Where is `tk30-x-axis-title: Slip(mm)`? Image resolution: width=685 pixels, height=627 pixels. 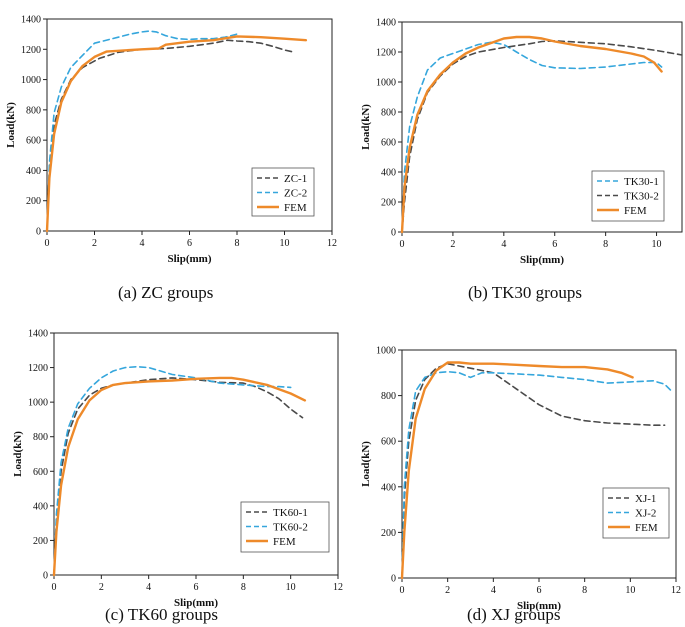
tk30-x-axis-title: Slip(mm) is located at coordinates (542, 260).